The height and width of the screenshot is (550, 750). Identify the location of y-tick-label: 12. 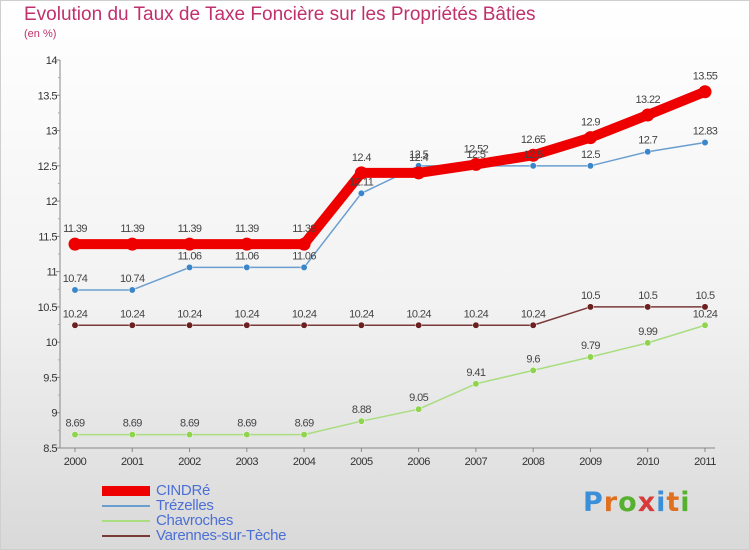
(52, 202).